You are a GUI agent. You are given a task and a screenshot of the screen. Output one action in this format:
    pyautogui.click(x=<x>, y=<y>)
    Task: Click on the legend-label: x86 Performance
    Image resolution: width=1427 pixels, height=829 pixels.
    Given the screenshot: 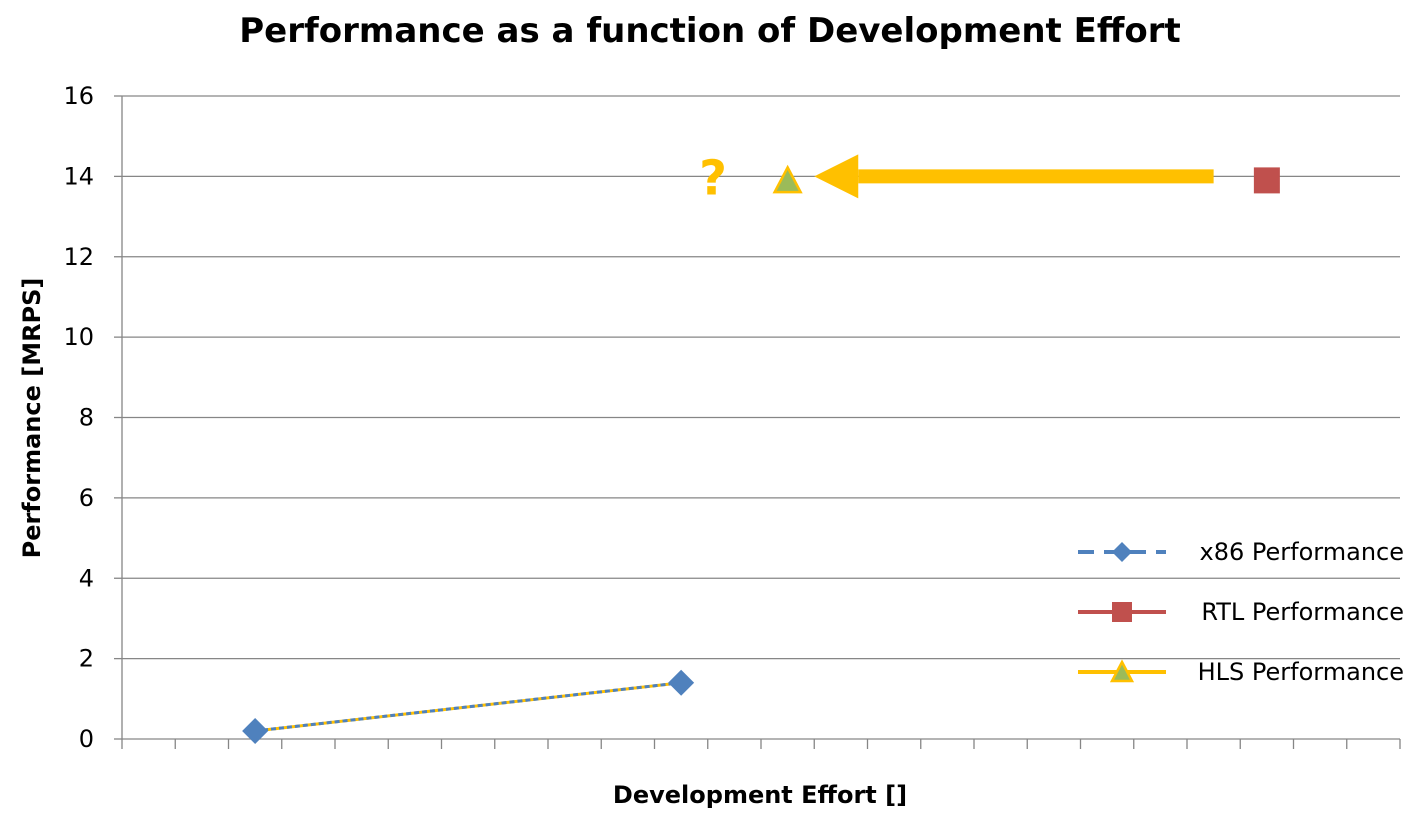 What is the action you would take?
    pyautogui.click(x=1302, y=552)
    